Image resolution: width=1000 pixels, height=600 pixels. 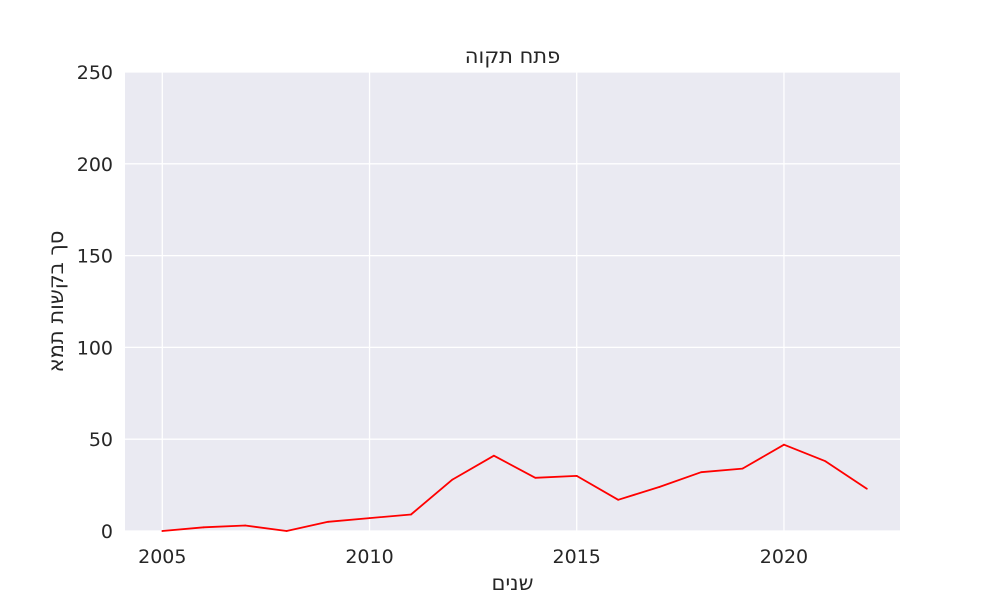 I want to click on x-tick-label: 2005, so click(x=162, y=557).